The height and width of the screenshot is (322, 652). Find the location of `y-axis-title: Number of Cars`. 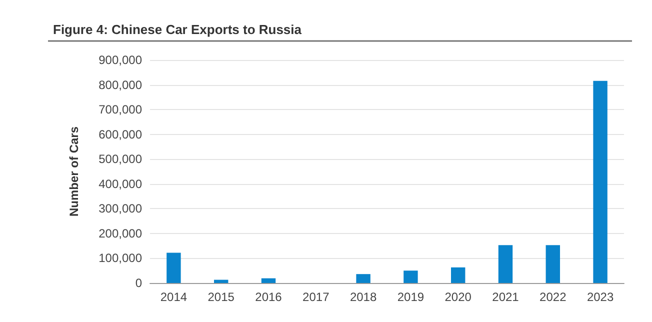

y-axis-title: Number of Cars is located at coordinates (74, 171).